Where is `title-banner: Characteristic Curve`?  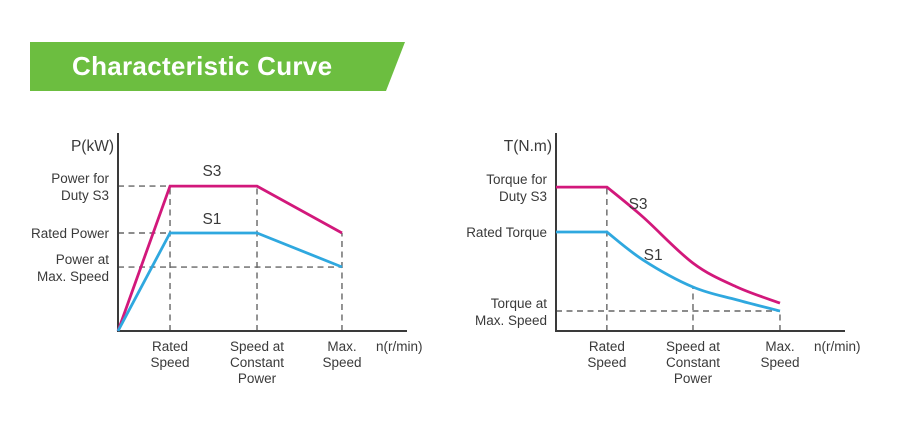 title-banner: Characteristic Curve is located at coordinates (217, 66).